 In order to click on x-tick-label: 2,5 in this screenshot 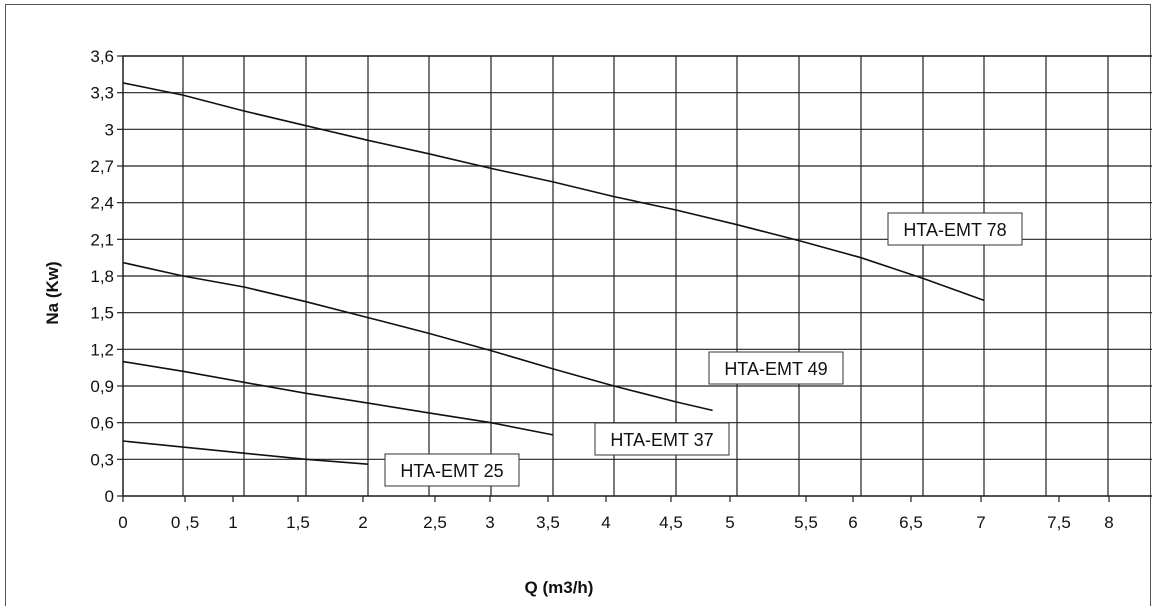, I will do `click(435, 522)`.